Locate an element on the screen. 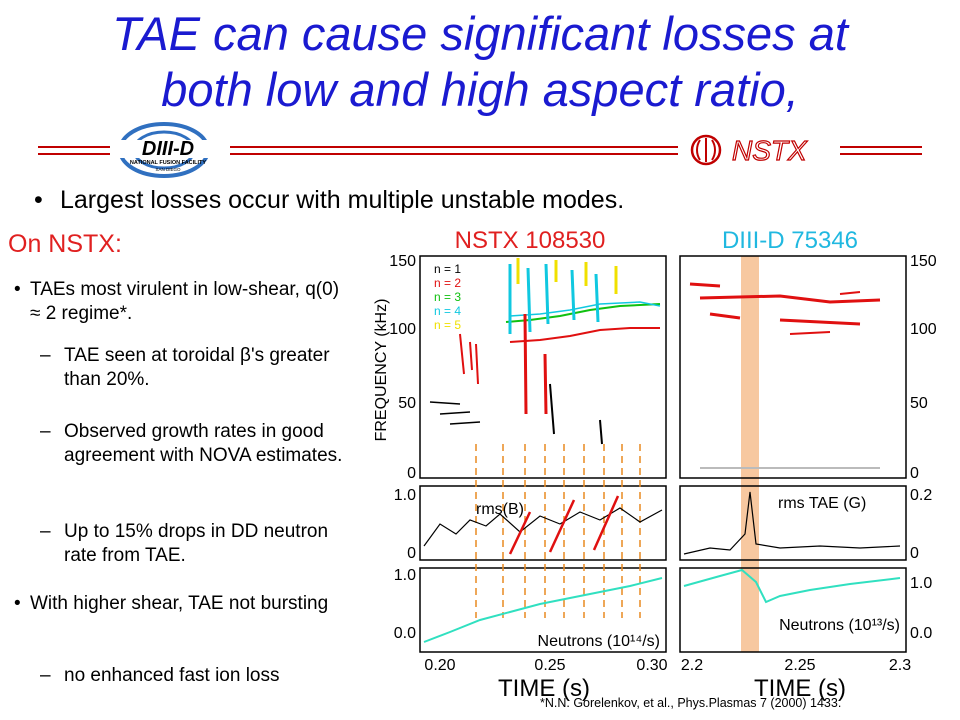 The width and height of the screenshot is (960, 720). x-axis-label-left: TIME (s) is located at coordinates (544, 688).